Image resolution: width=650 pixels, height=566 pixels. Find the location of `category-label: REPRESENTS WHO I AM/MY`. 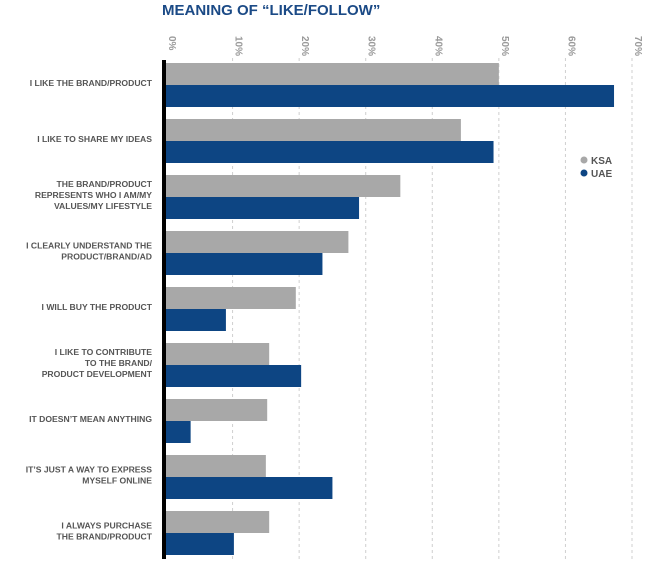

category-label: REPRESENTS WHO I AM/MY is located at coordinates (93, 195).